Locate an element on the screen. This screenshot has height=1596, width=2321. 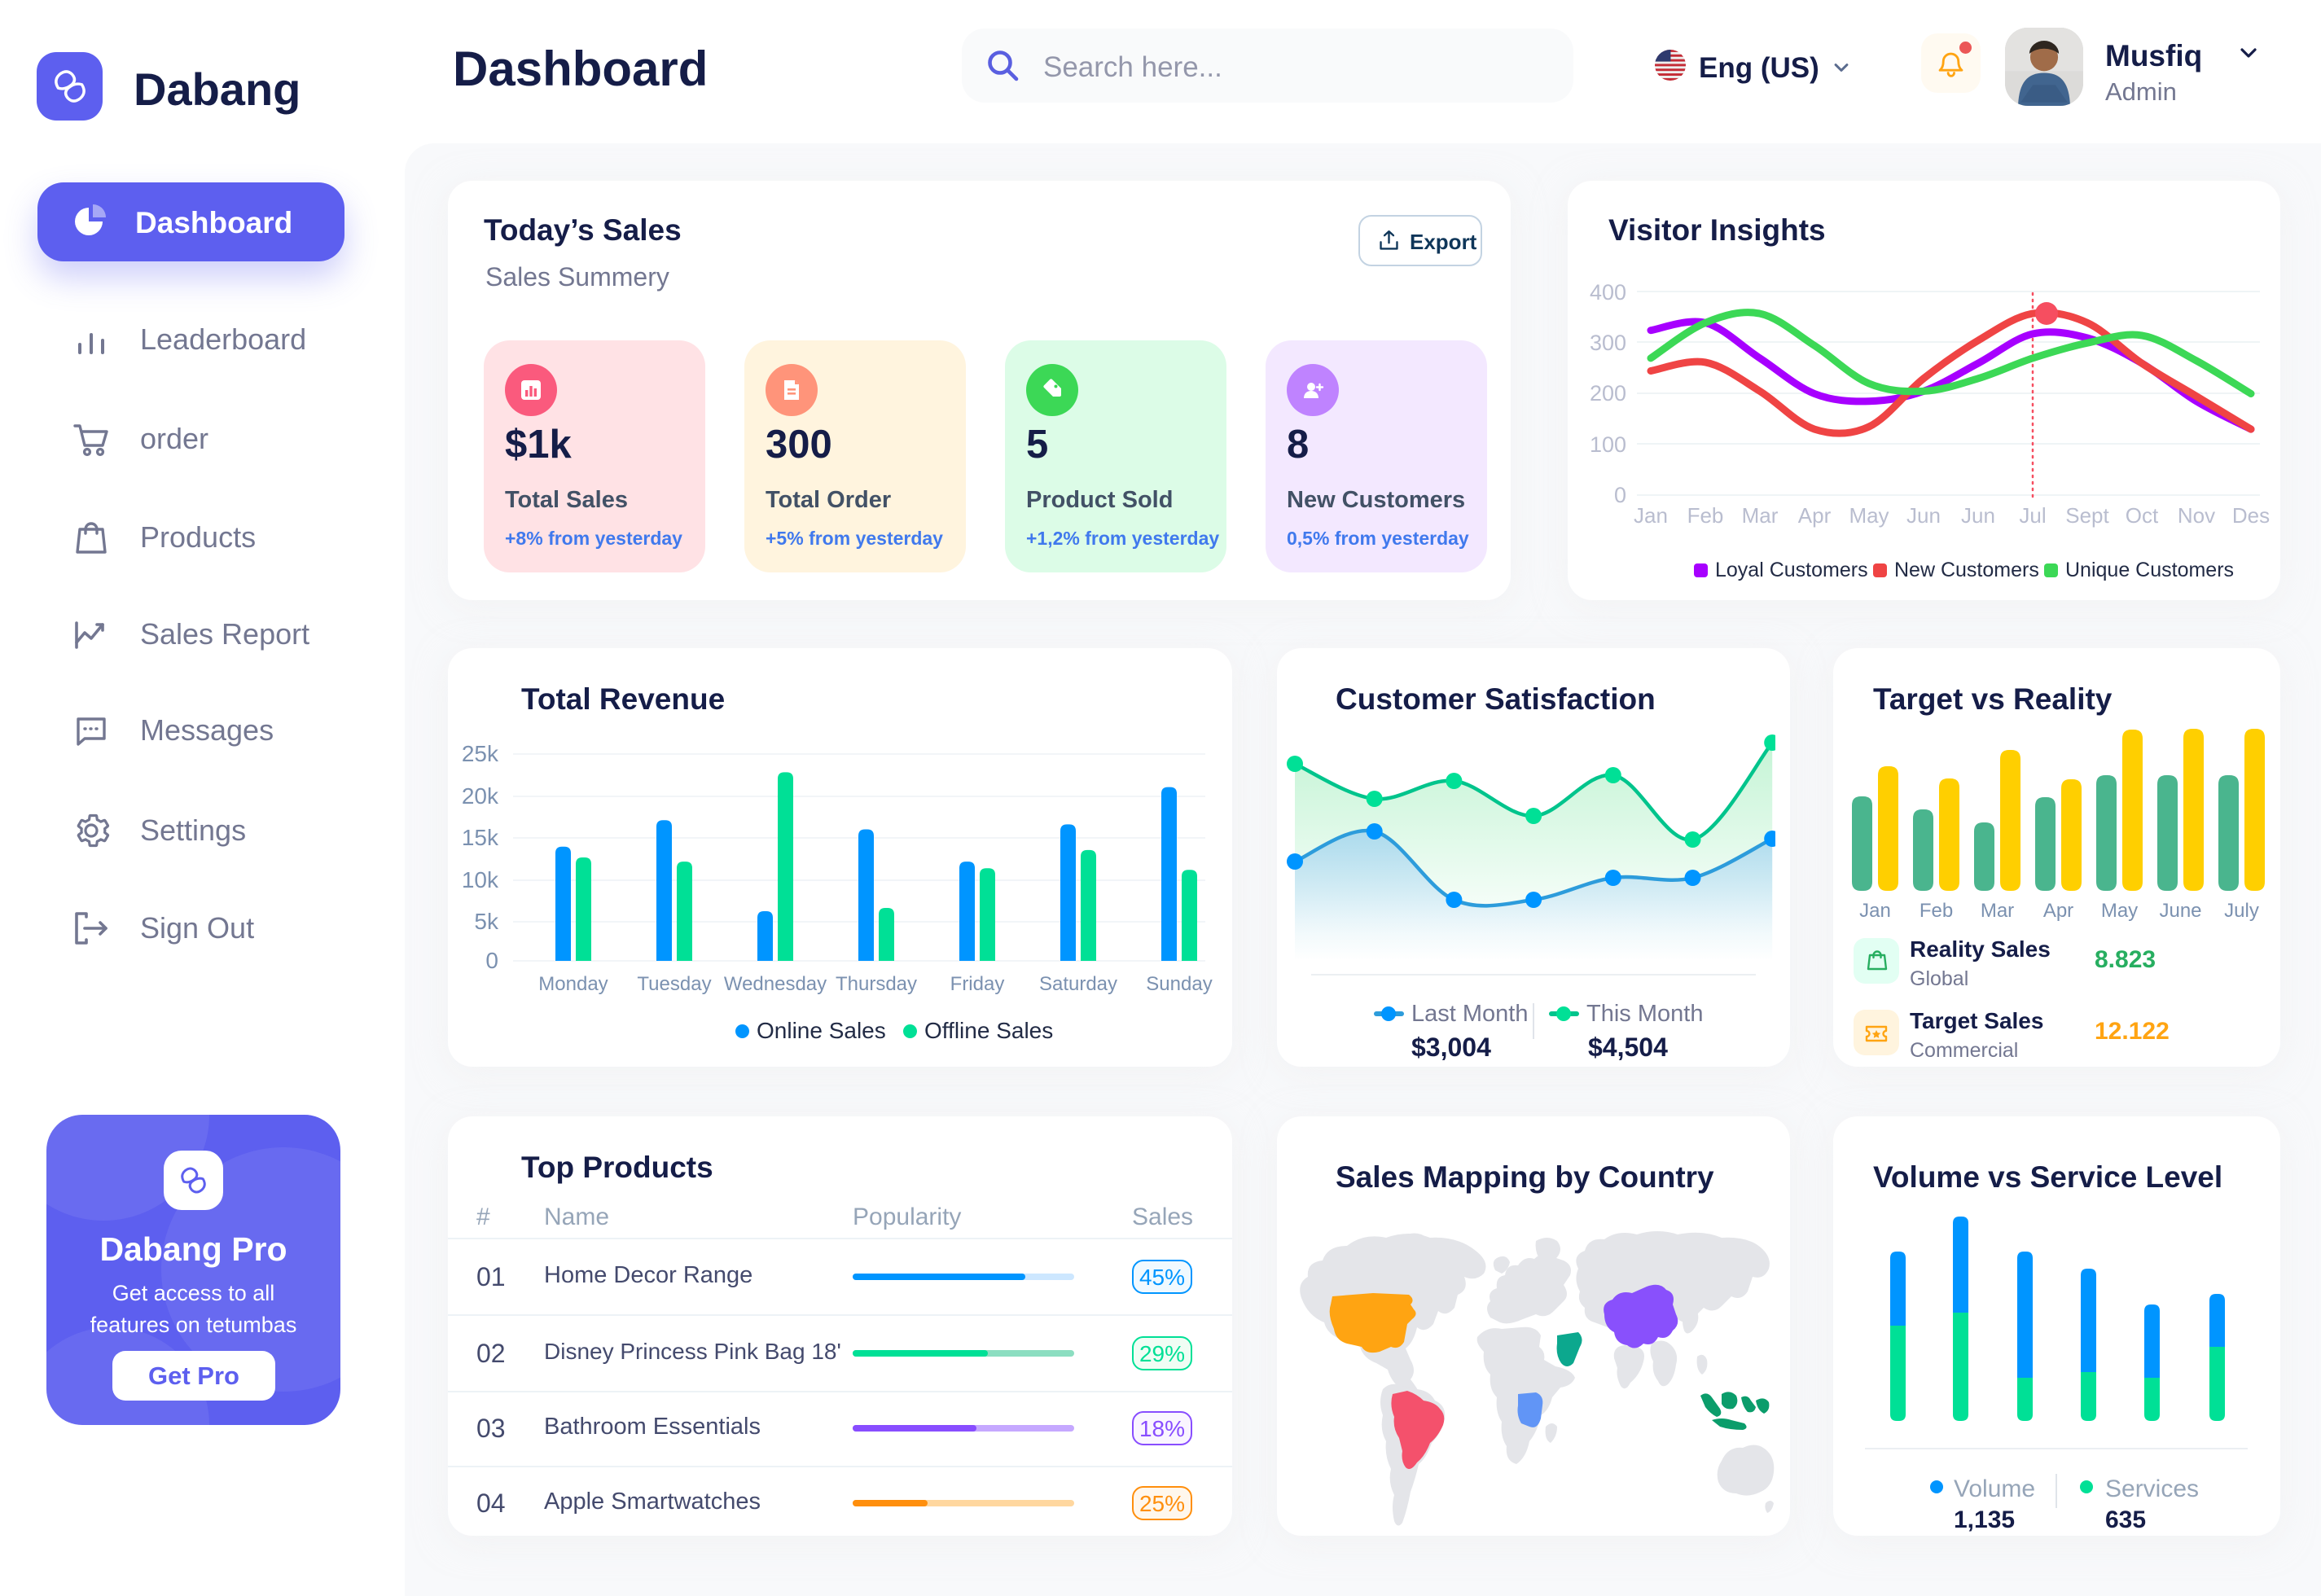
svg-text: Sept is located at coordinates (2087, 515).